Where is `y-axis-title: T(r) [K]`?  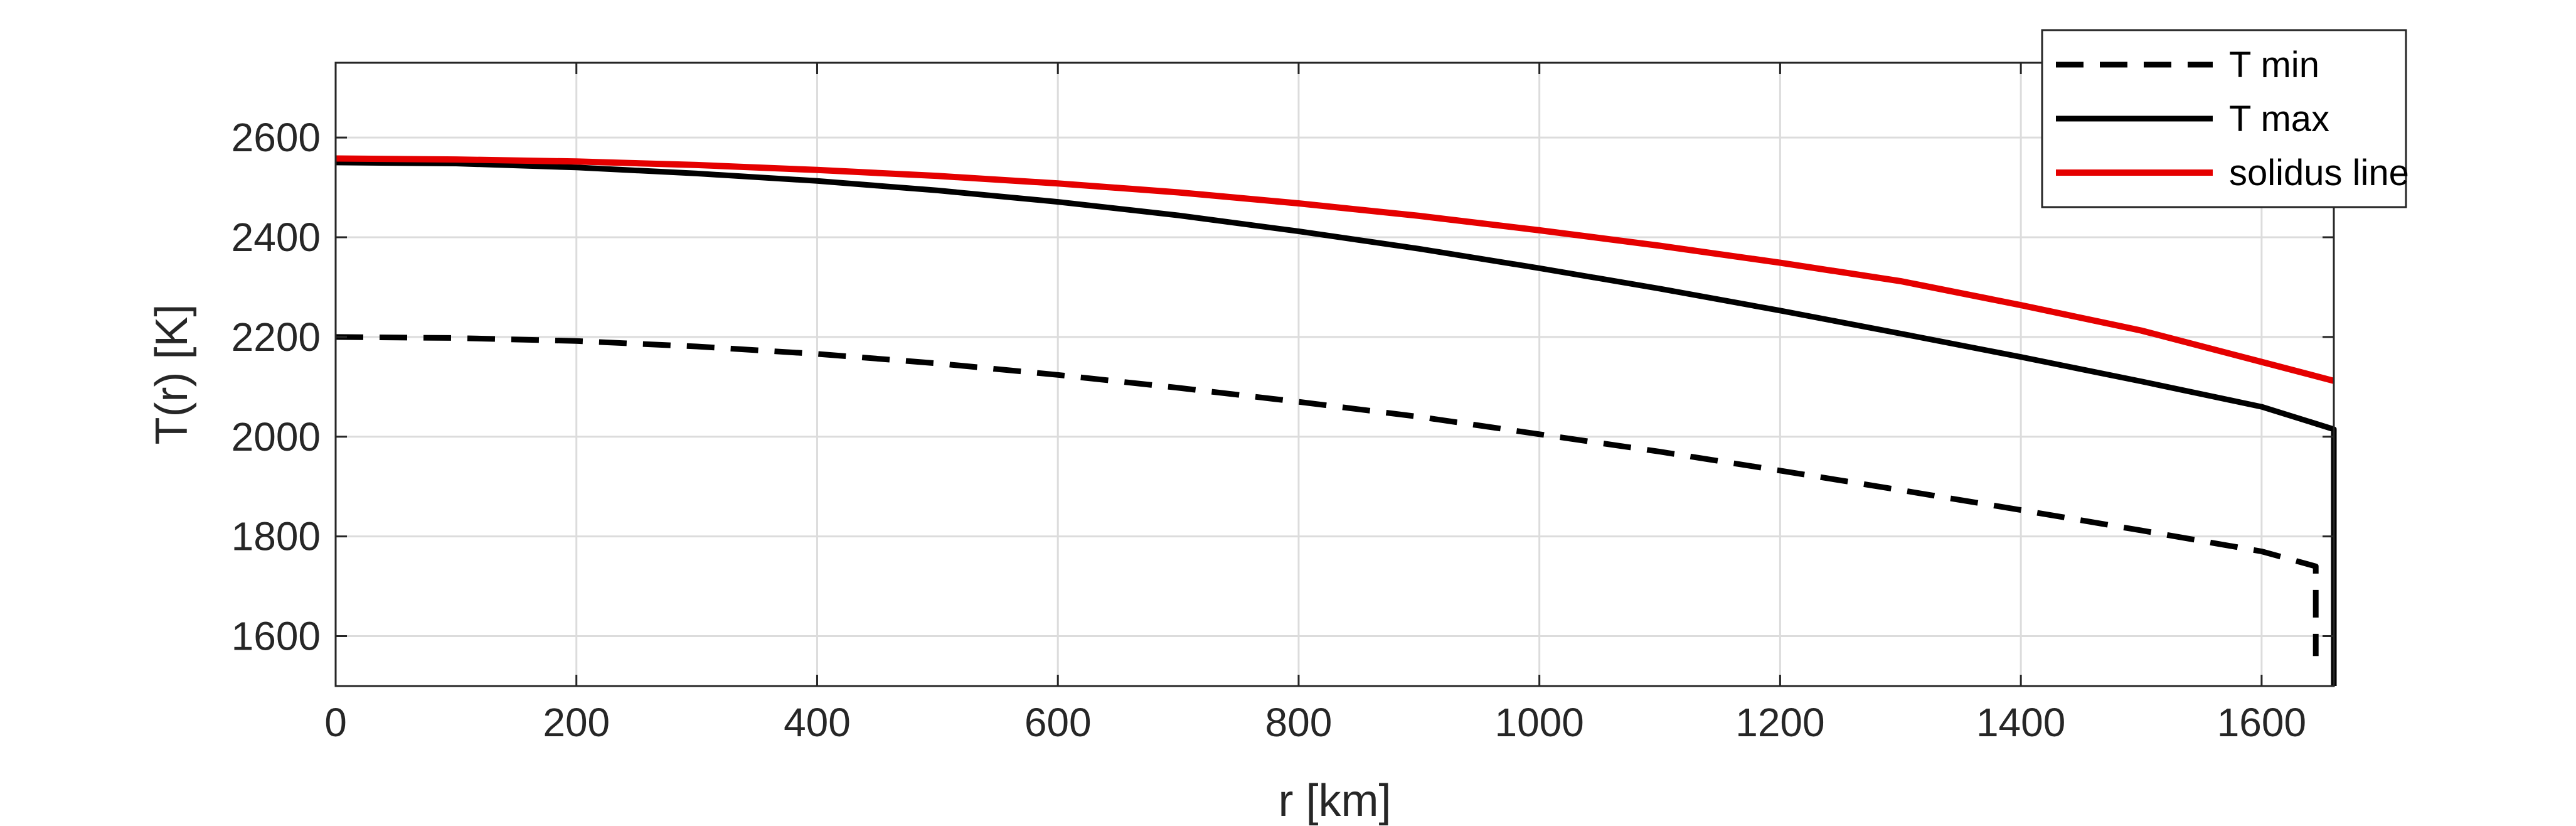 y-axis-title: T(r) [K] is located at coordinates (172, 374).